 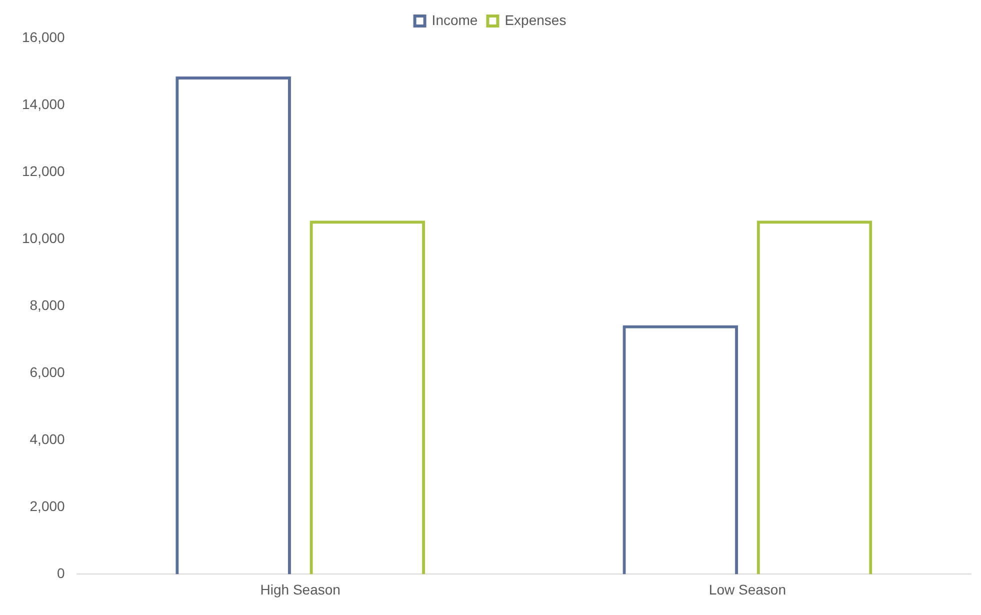 I want to click on y-tick-label: 6,000, so click(x=48, y=372).